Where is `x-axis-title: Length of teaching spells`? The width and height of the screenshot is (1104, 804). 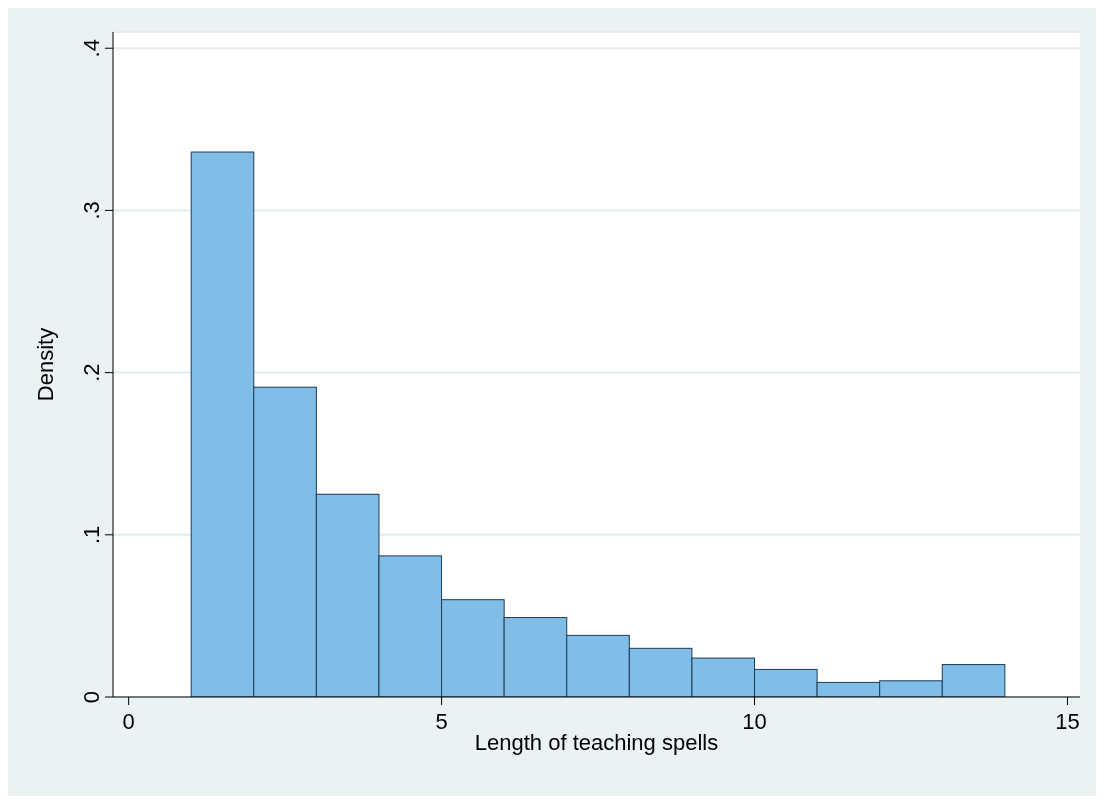 x-axis-title: Length of teaching spells is located at coordinates (596, 742).